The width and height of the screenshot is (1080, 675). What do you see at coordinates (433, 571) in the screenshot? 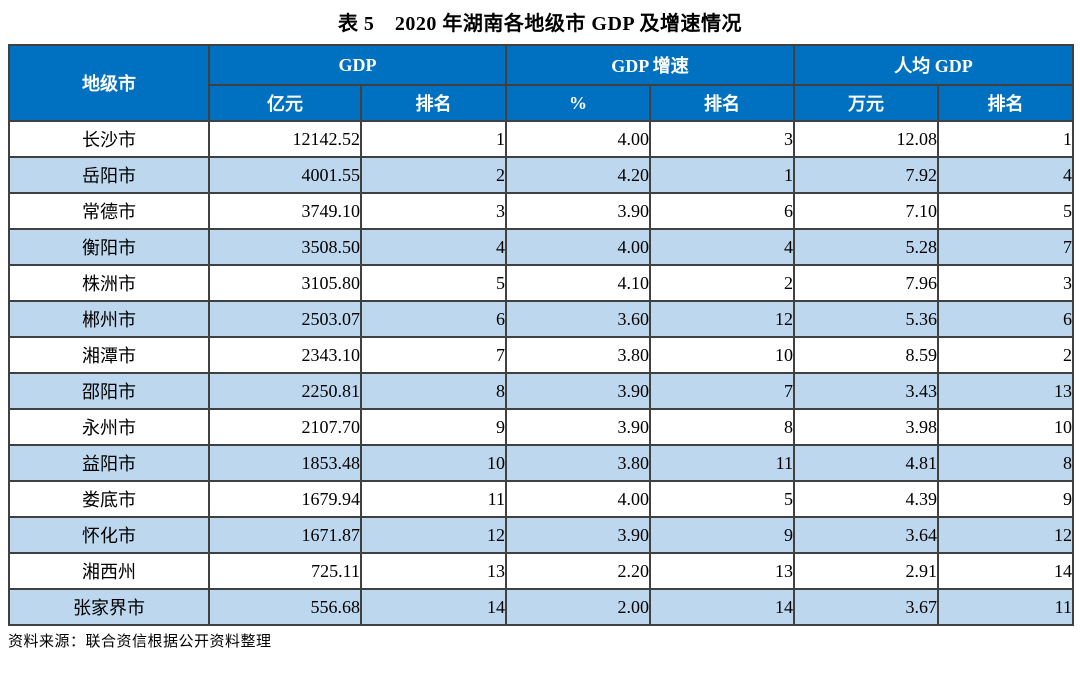
I see `gdp-rank-cell: 13` at bounding box center [433, 571].